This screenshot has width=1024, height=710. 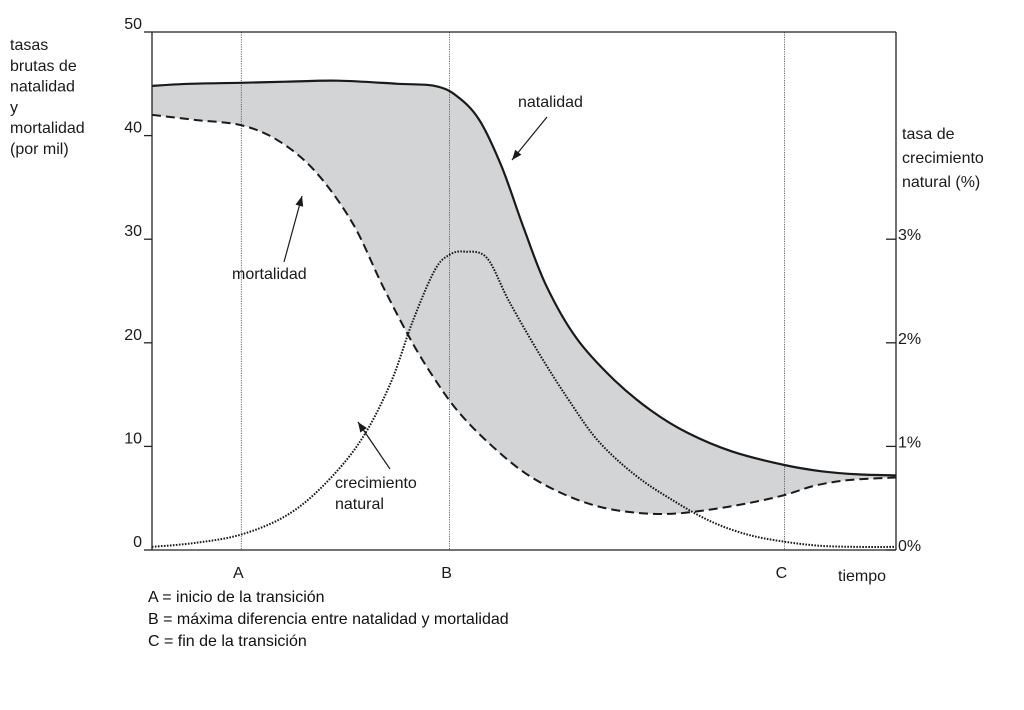 I want to click on annotation-natalidad: natalidad, so click(x=550, y=102).